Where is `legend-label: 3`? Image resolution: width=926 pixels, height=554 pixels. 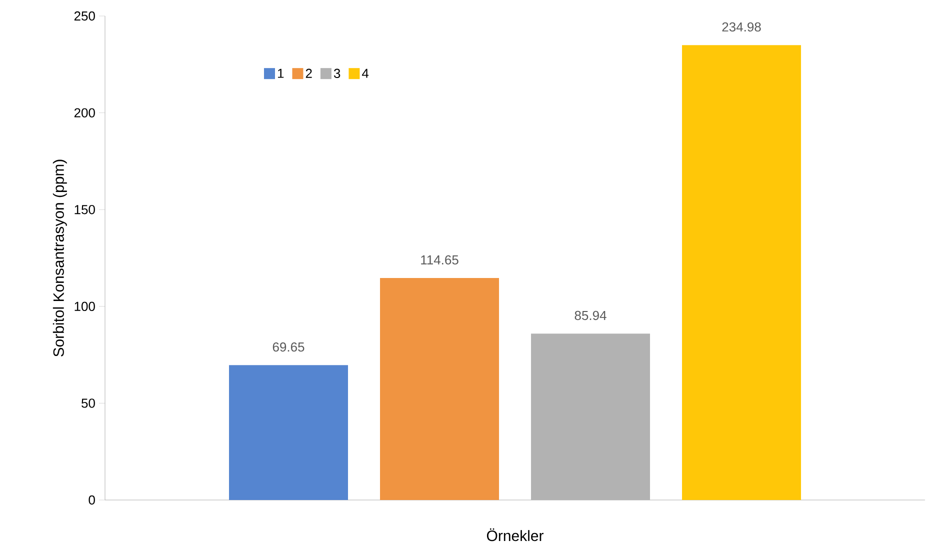
legend-label: 3 is located at coordinates (337, 73).